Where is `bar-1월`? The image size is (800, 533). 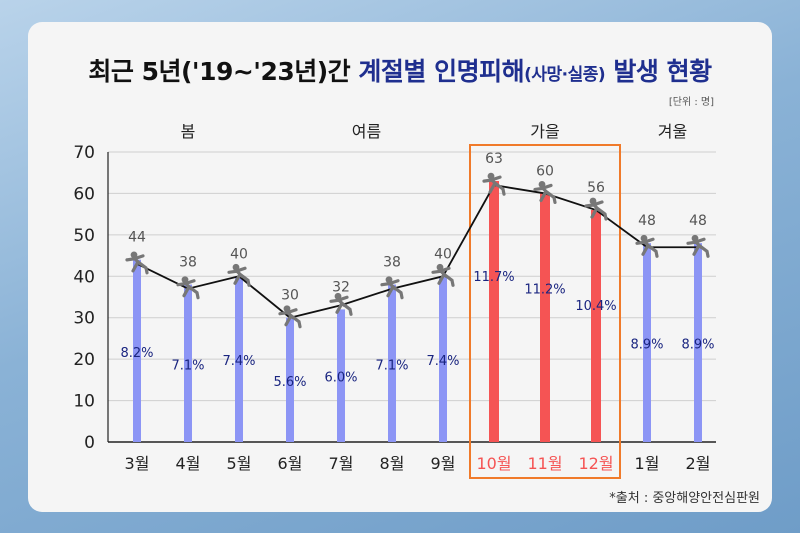
bar-1월 is located at coordinates (647, 342).